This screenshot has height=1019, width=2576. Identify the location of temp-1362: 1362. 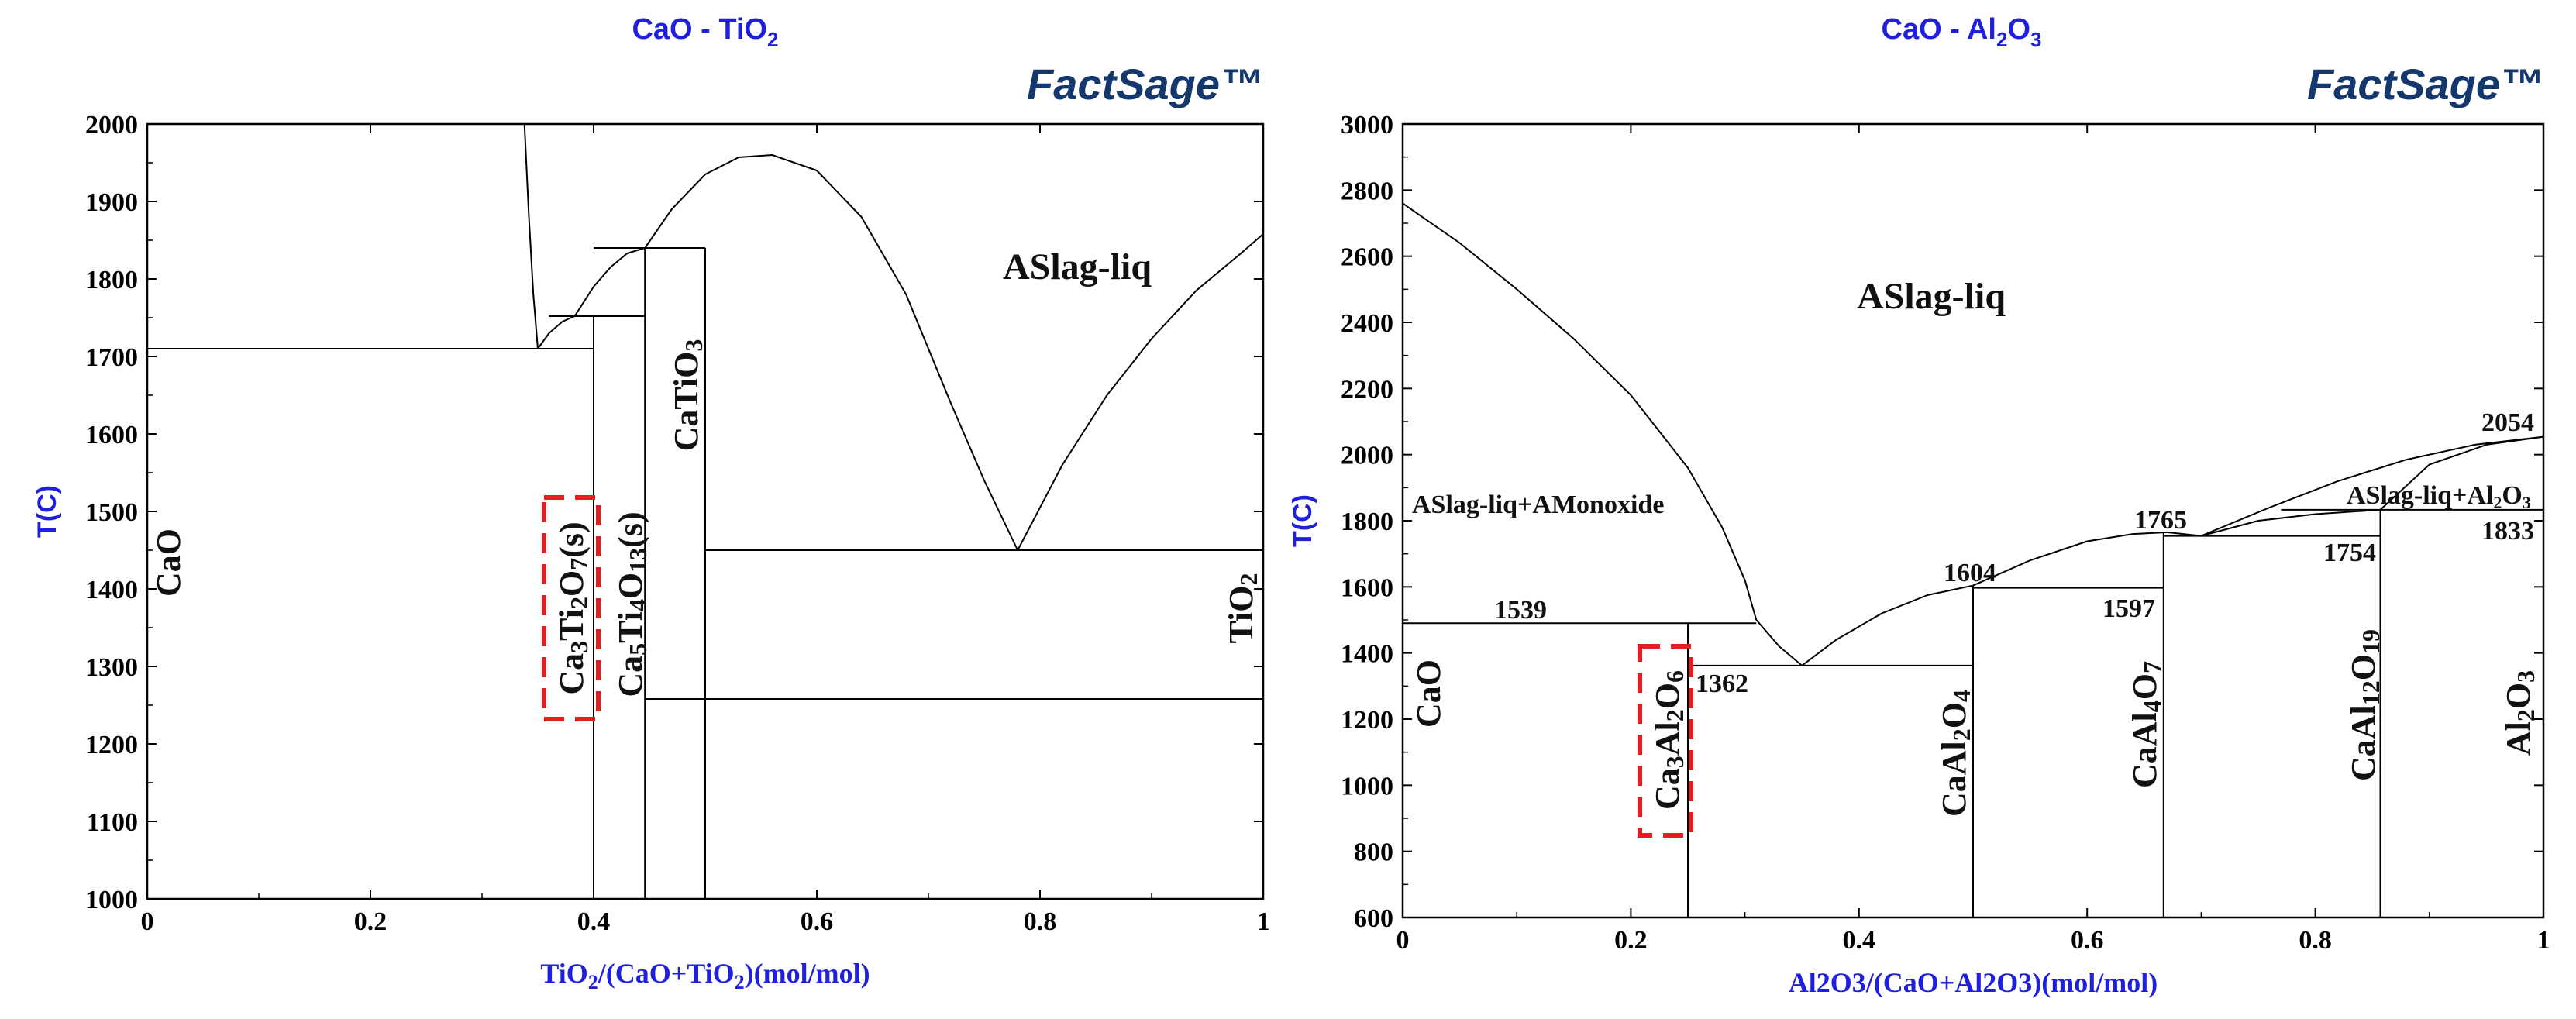
(1722, 684).